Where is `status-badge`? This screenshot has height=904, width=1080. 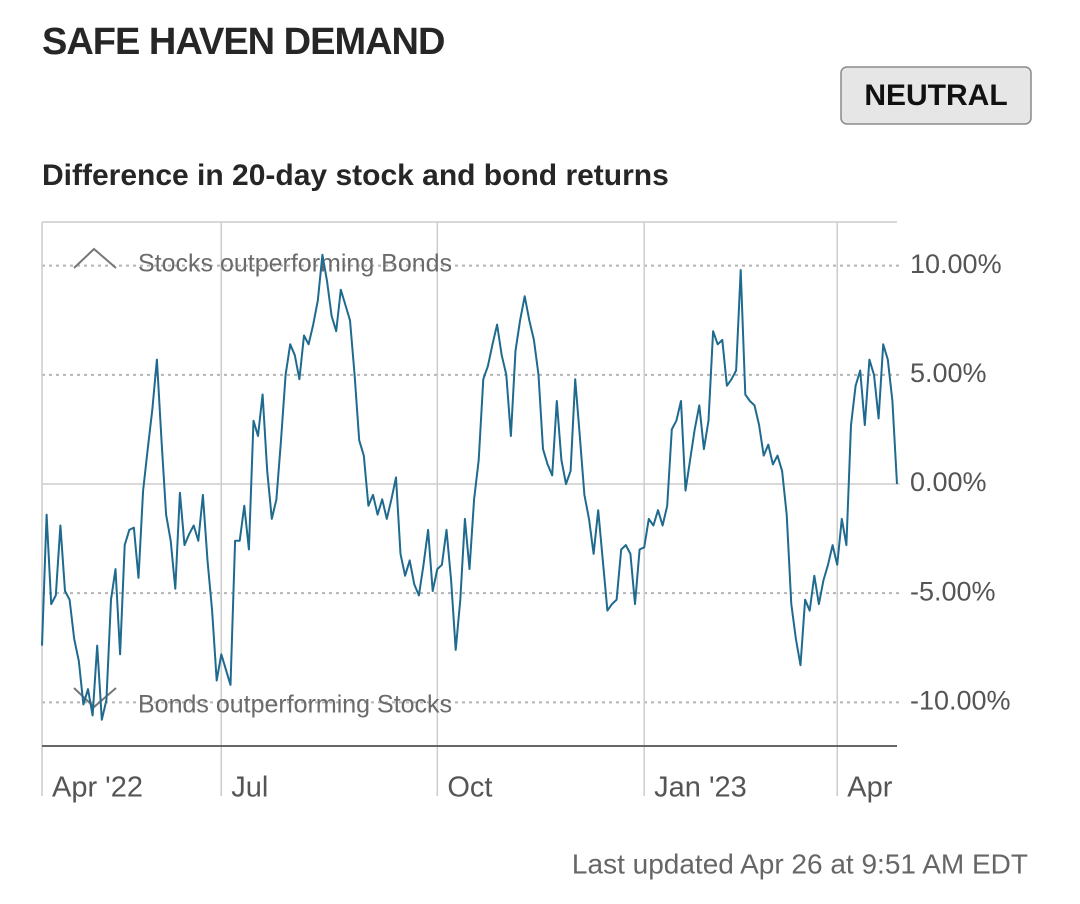 status-badge is located at coordinates (936, 95).